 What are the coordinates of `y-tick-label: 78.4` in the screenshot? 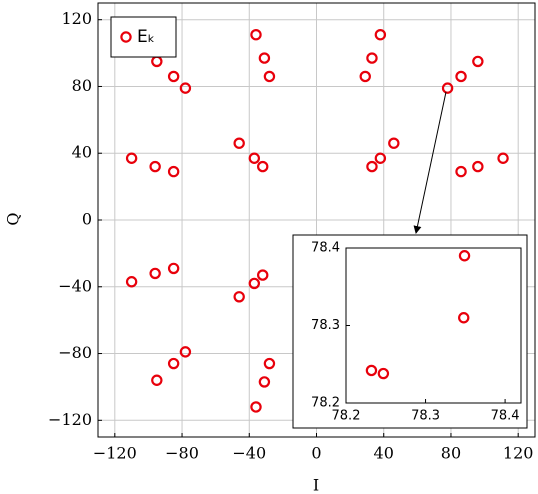 It's located at (325, 248).